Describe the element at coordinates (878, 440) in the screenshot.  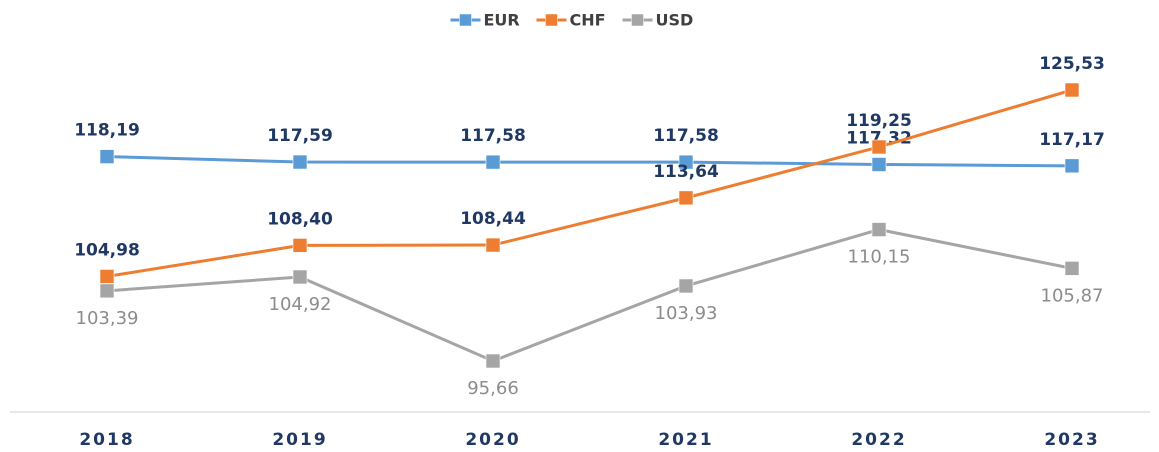
I see `x-tick-label: 2022` at that location.